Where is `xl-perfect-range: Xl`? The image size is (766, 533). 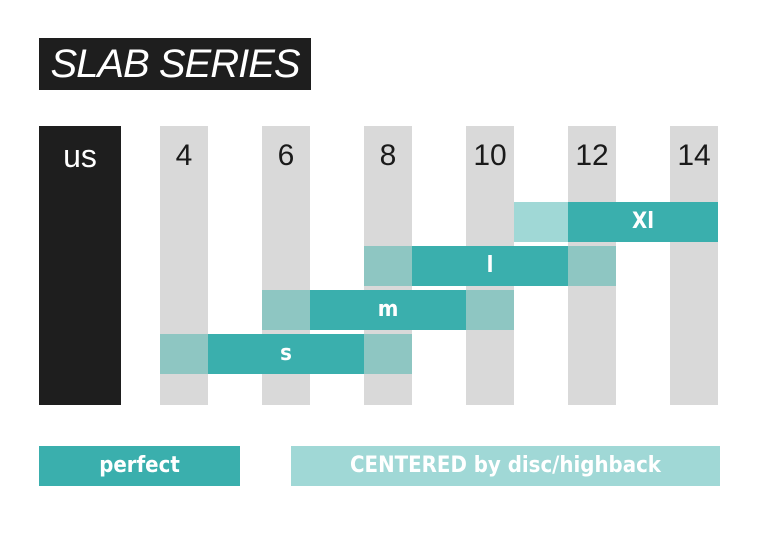
xl-perfect-range: Xl is located at coordinates (643, 222).